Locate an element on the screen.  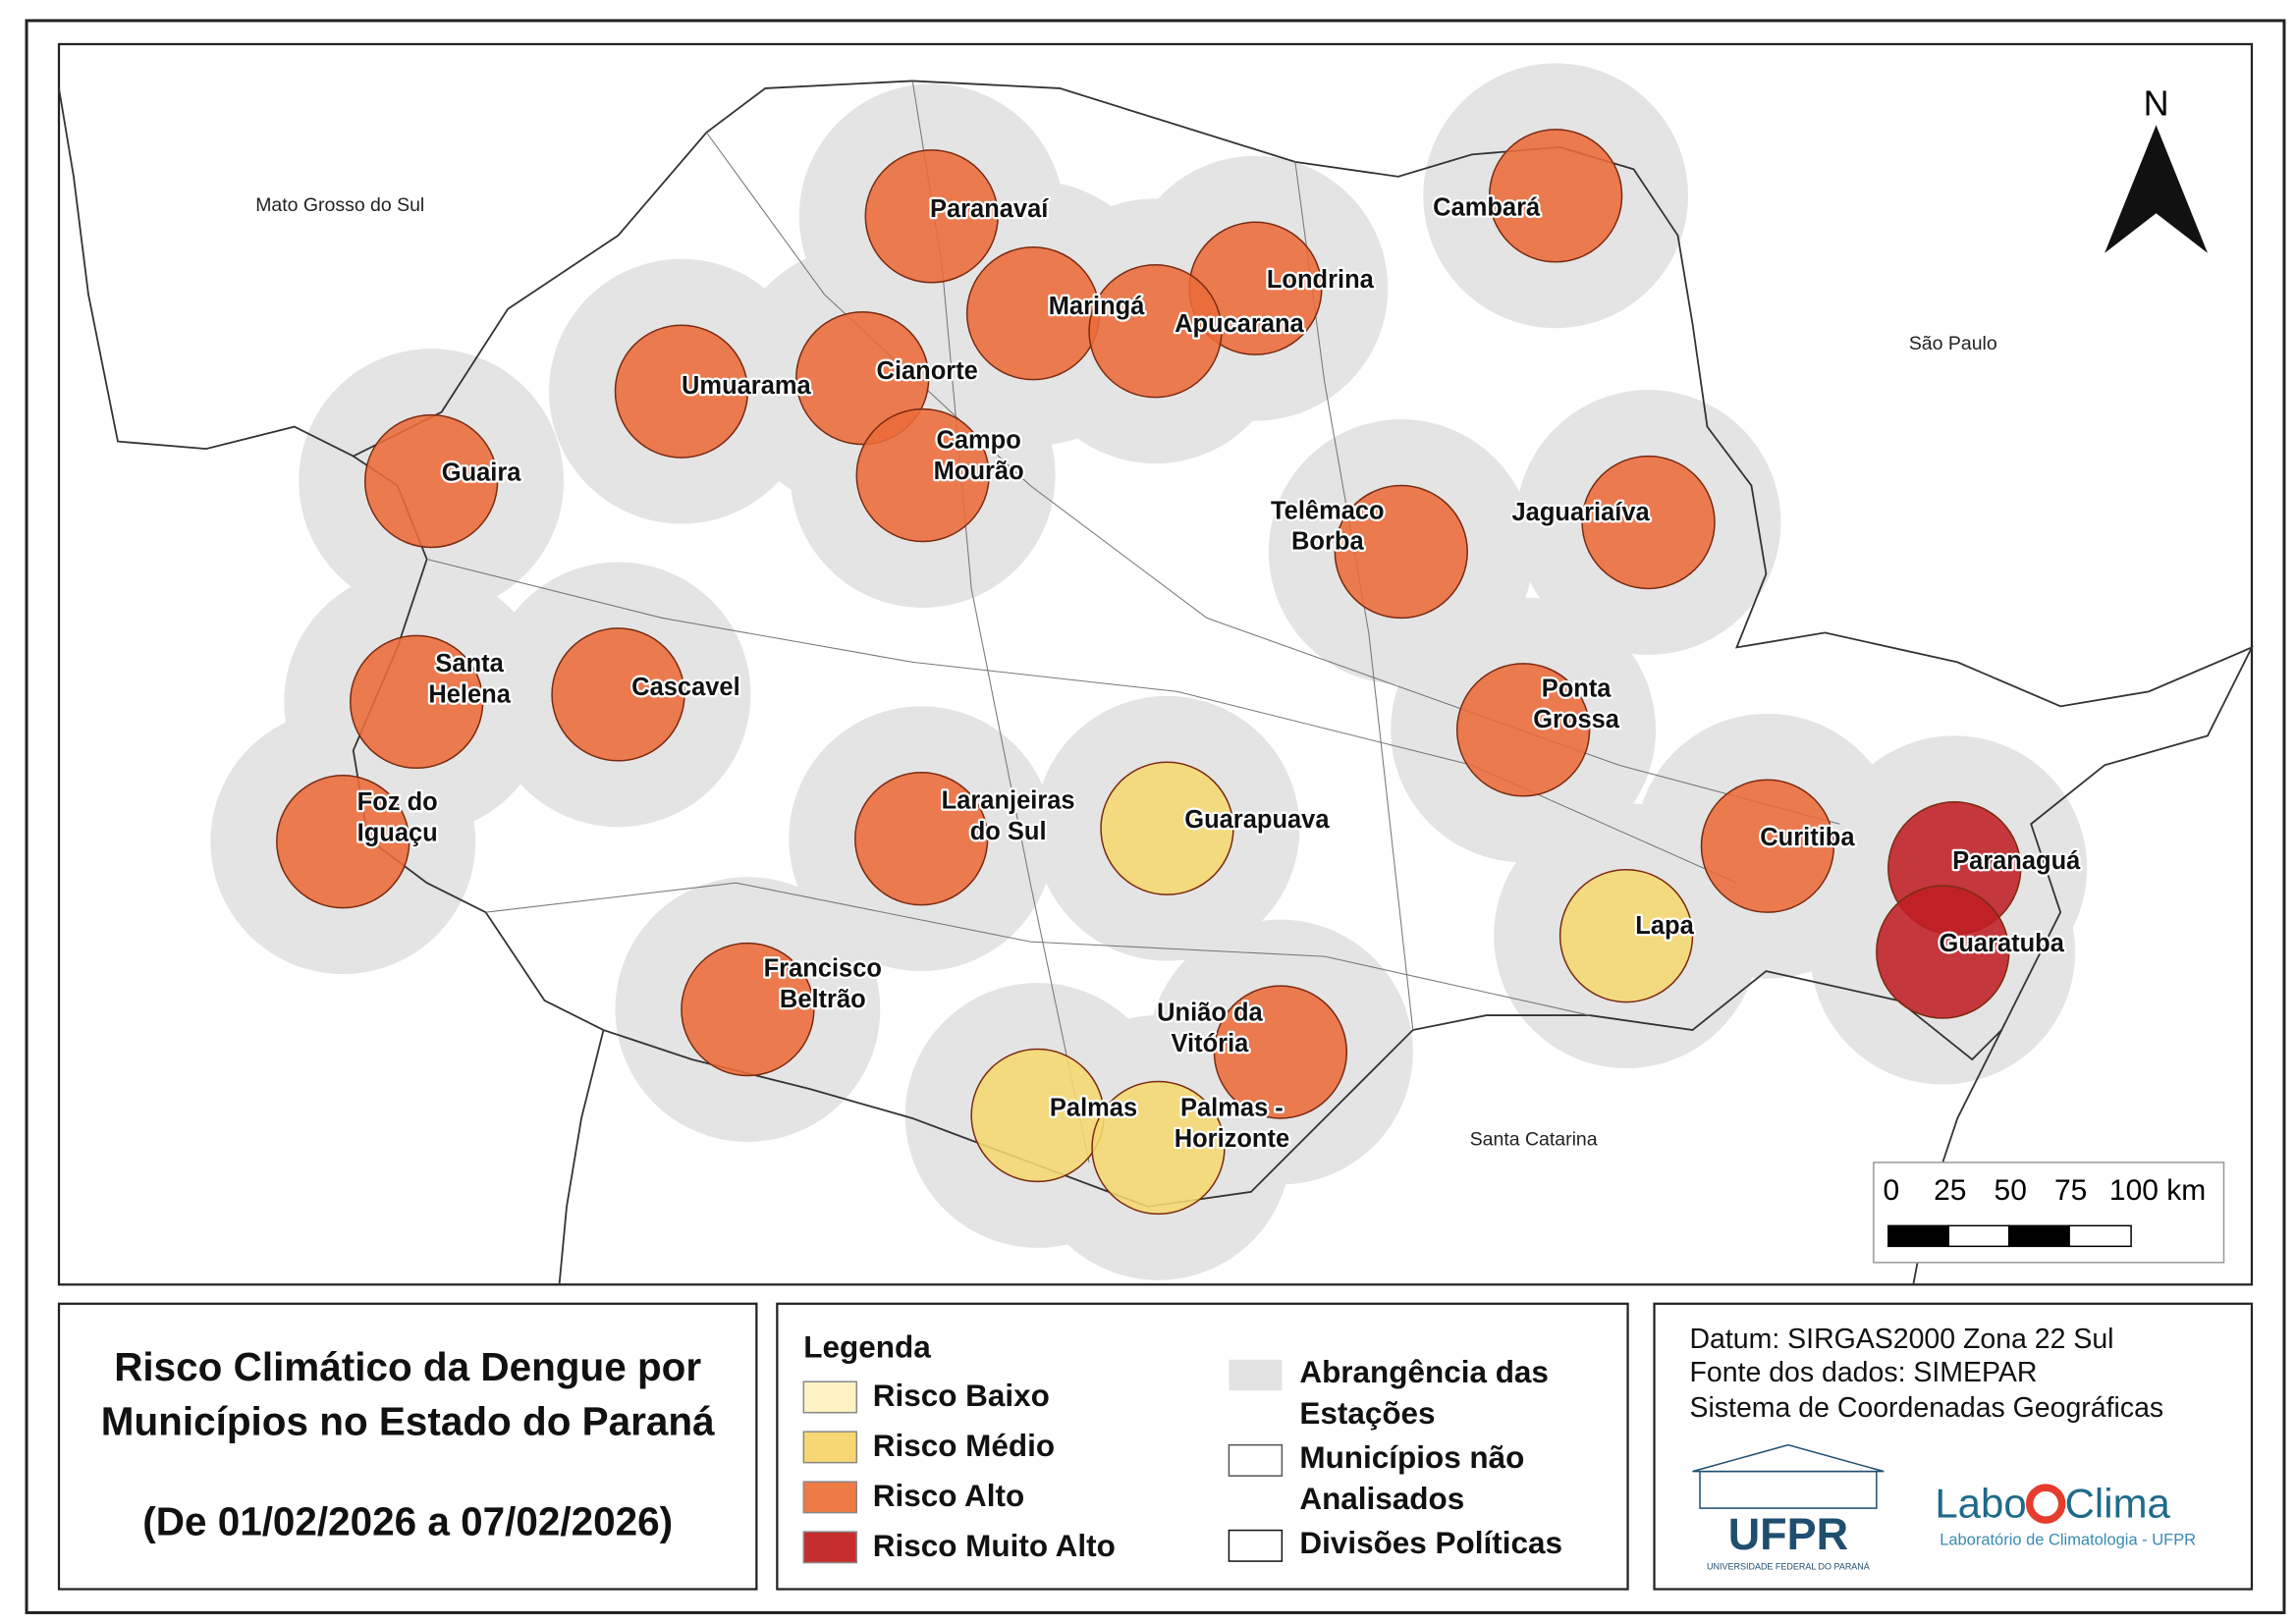
scale-label: 50 is located at coordinates (2011, 1190).